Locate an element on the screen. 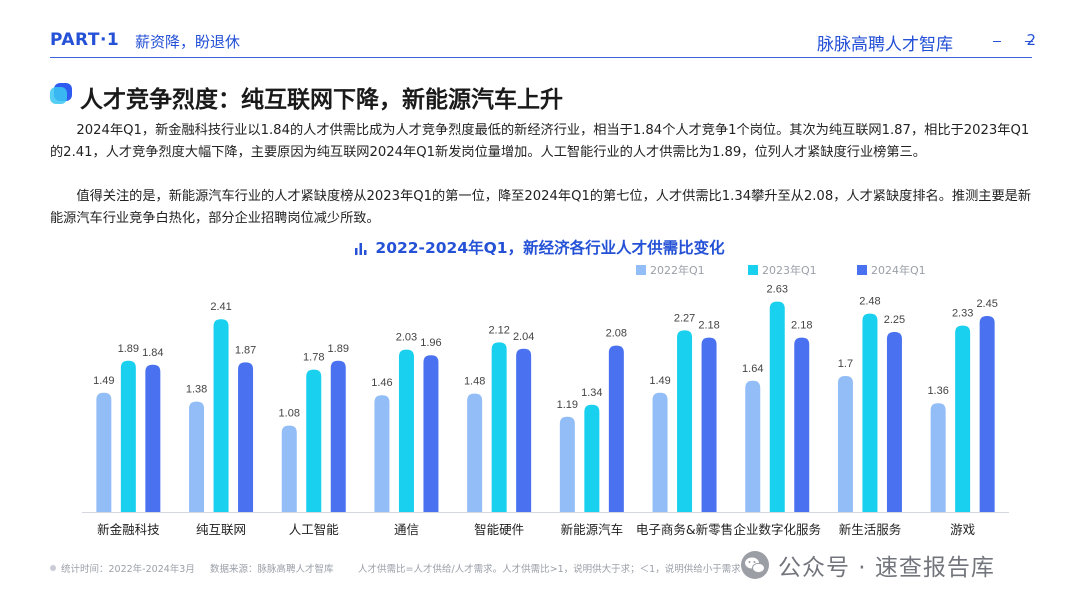 This screenshot has height=608, width=1080. data-label: 1.7 is located at coordinates (845, 364).